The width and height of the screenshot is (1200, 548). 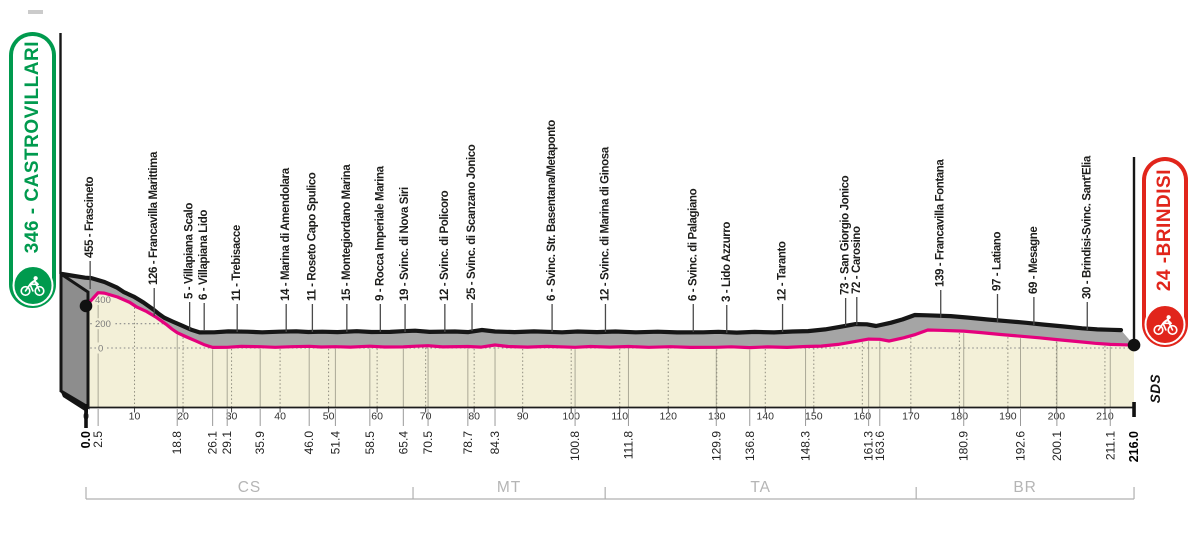 I want to click on start-badge: 346 - CASTROVILLARI, so click(x=32, y=170).